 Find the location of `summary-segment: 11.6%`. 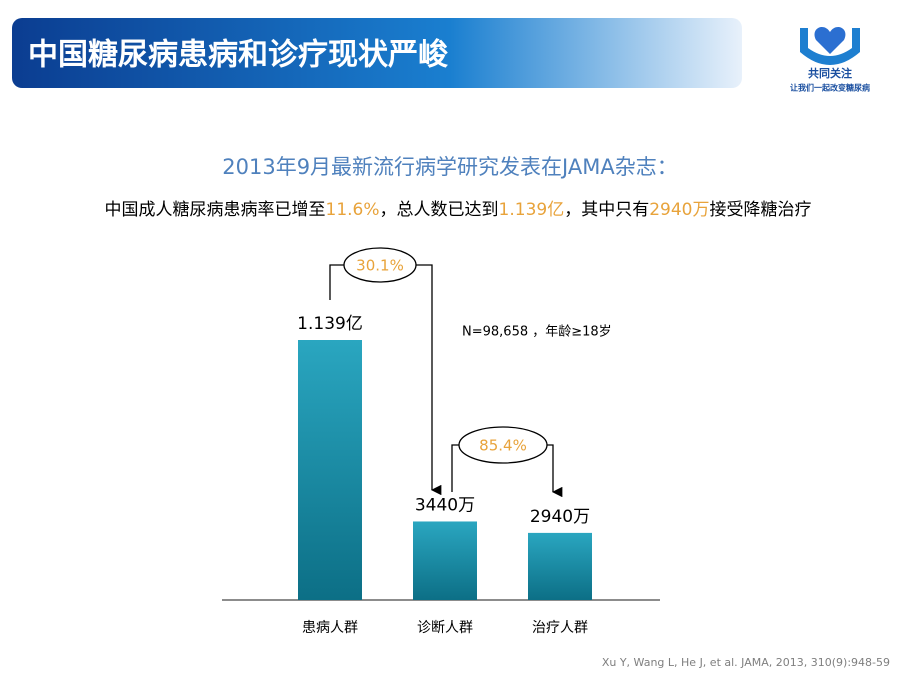

summary-segment: 11.6% is located at coordinates (353, 210).